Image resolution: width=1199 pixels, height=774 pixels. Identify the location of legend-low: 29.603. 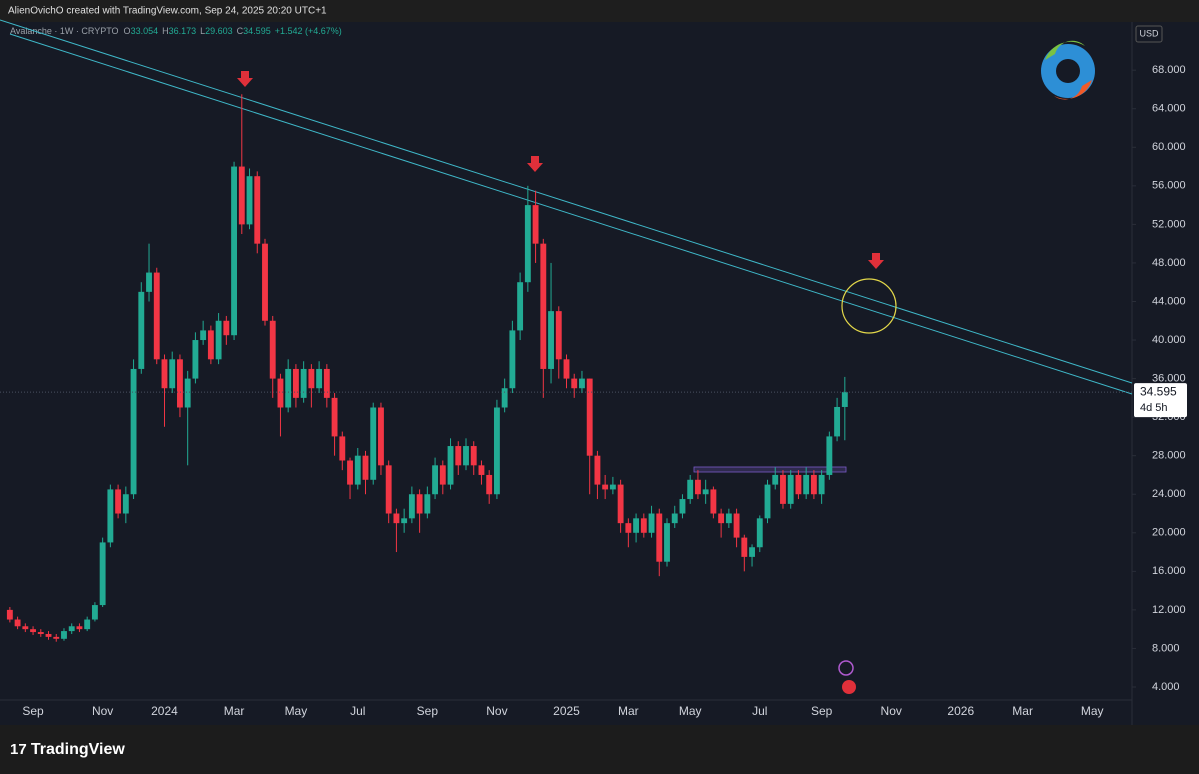
(219, 31).